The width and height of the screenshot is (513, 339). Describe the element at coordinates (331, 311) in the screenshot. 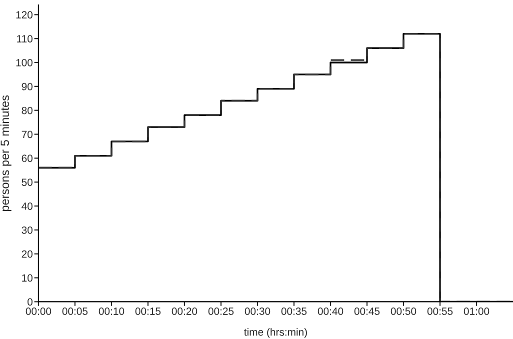

I see `x-tick-label: 00:40` at that location.